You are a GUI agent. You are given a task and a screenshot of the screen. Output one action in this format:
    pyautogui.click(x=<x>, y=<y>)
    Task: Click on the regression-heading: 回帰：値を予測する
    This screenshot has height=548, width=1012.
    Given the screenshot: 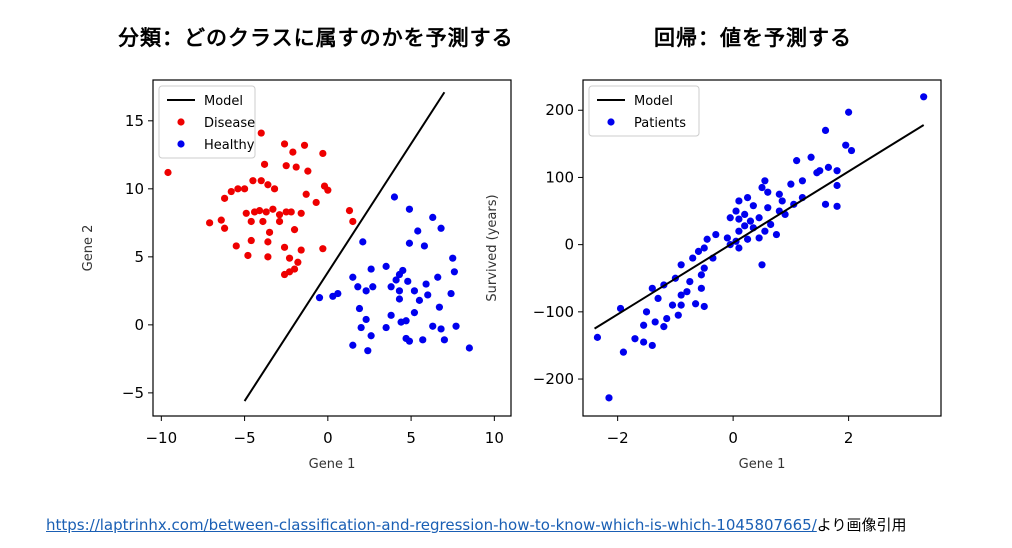 What is the action you would take?
    pyautogui.click(x=753, y=38)
    